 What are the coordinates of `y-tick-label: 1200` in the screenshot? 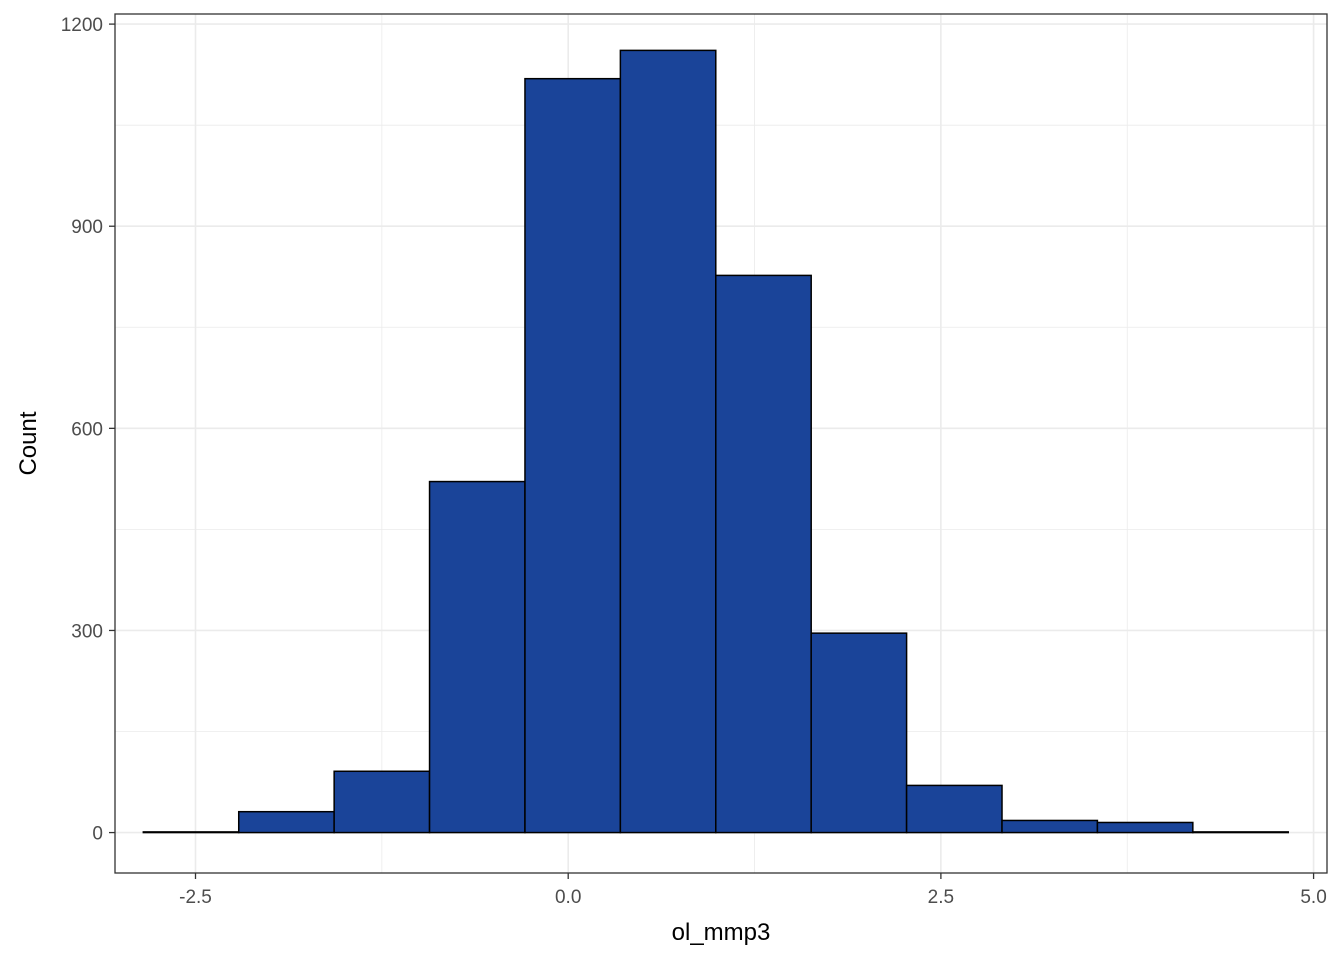 It's located at (82, 25).